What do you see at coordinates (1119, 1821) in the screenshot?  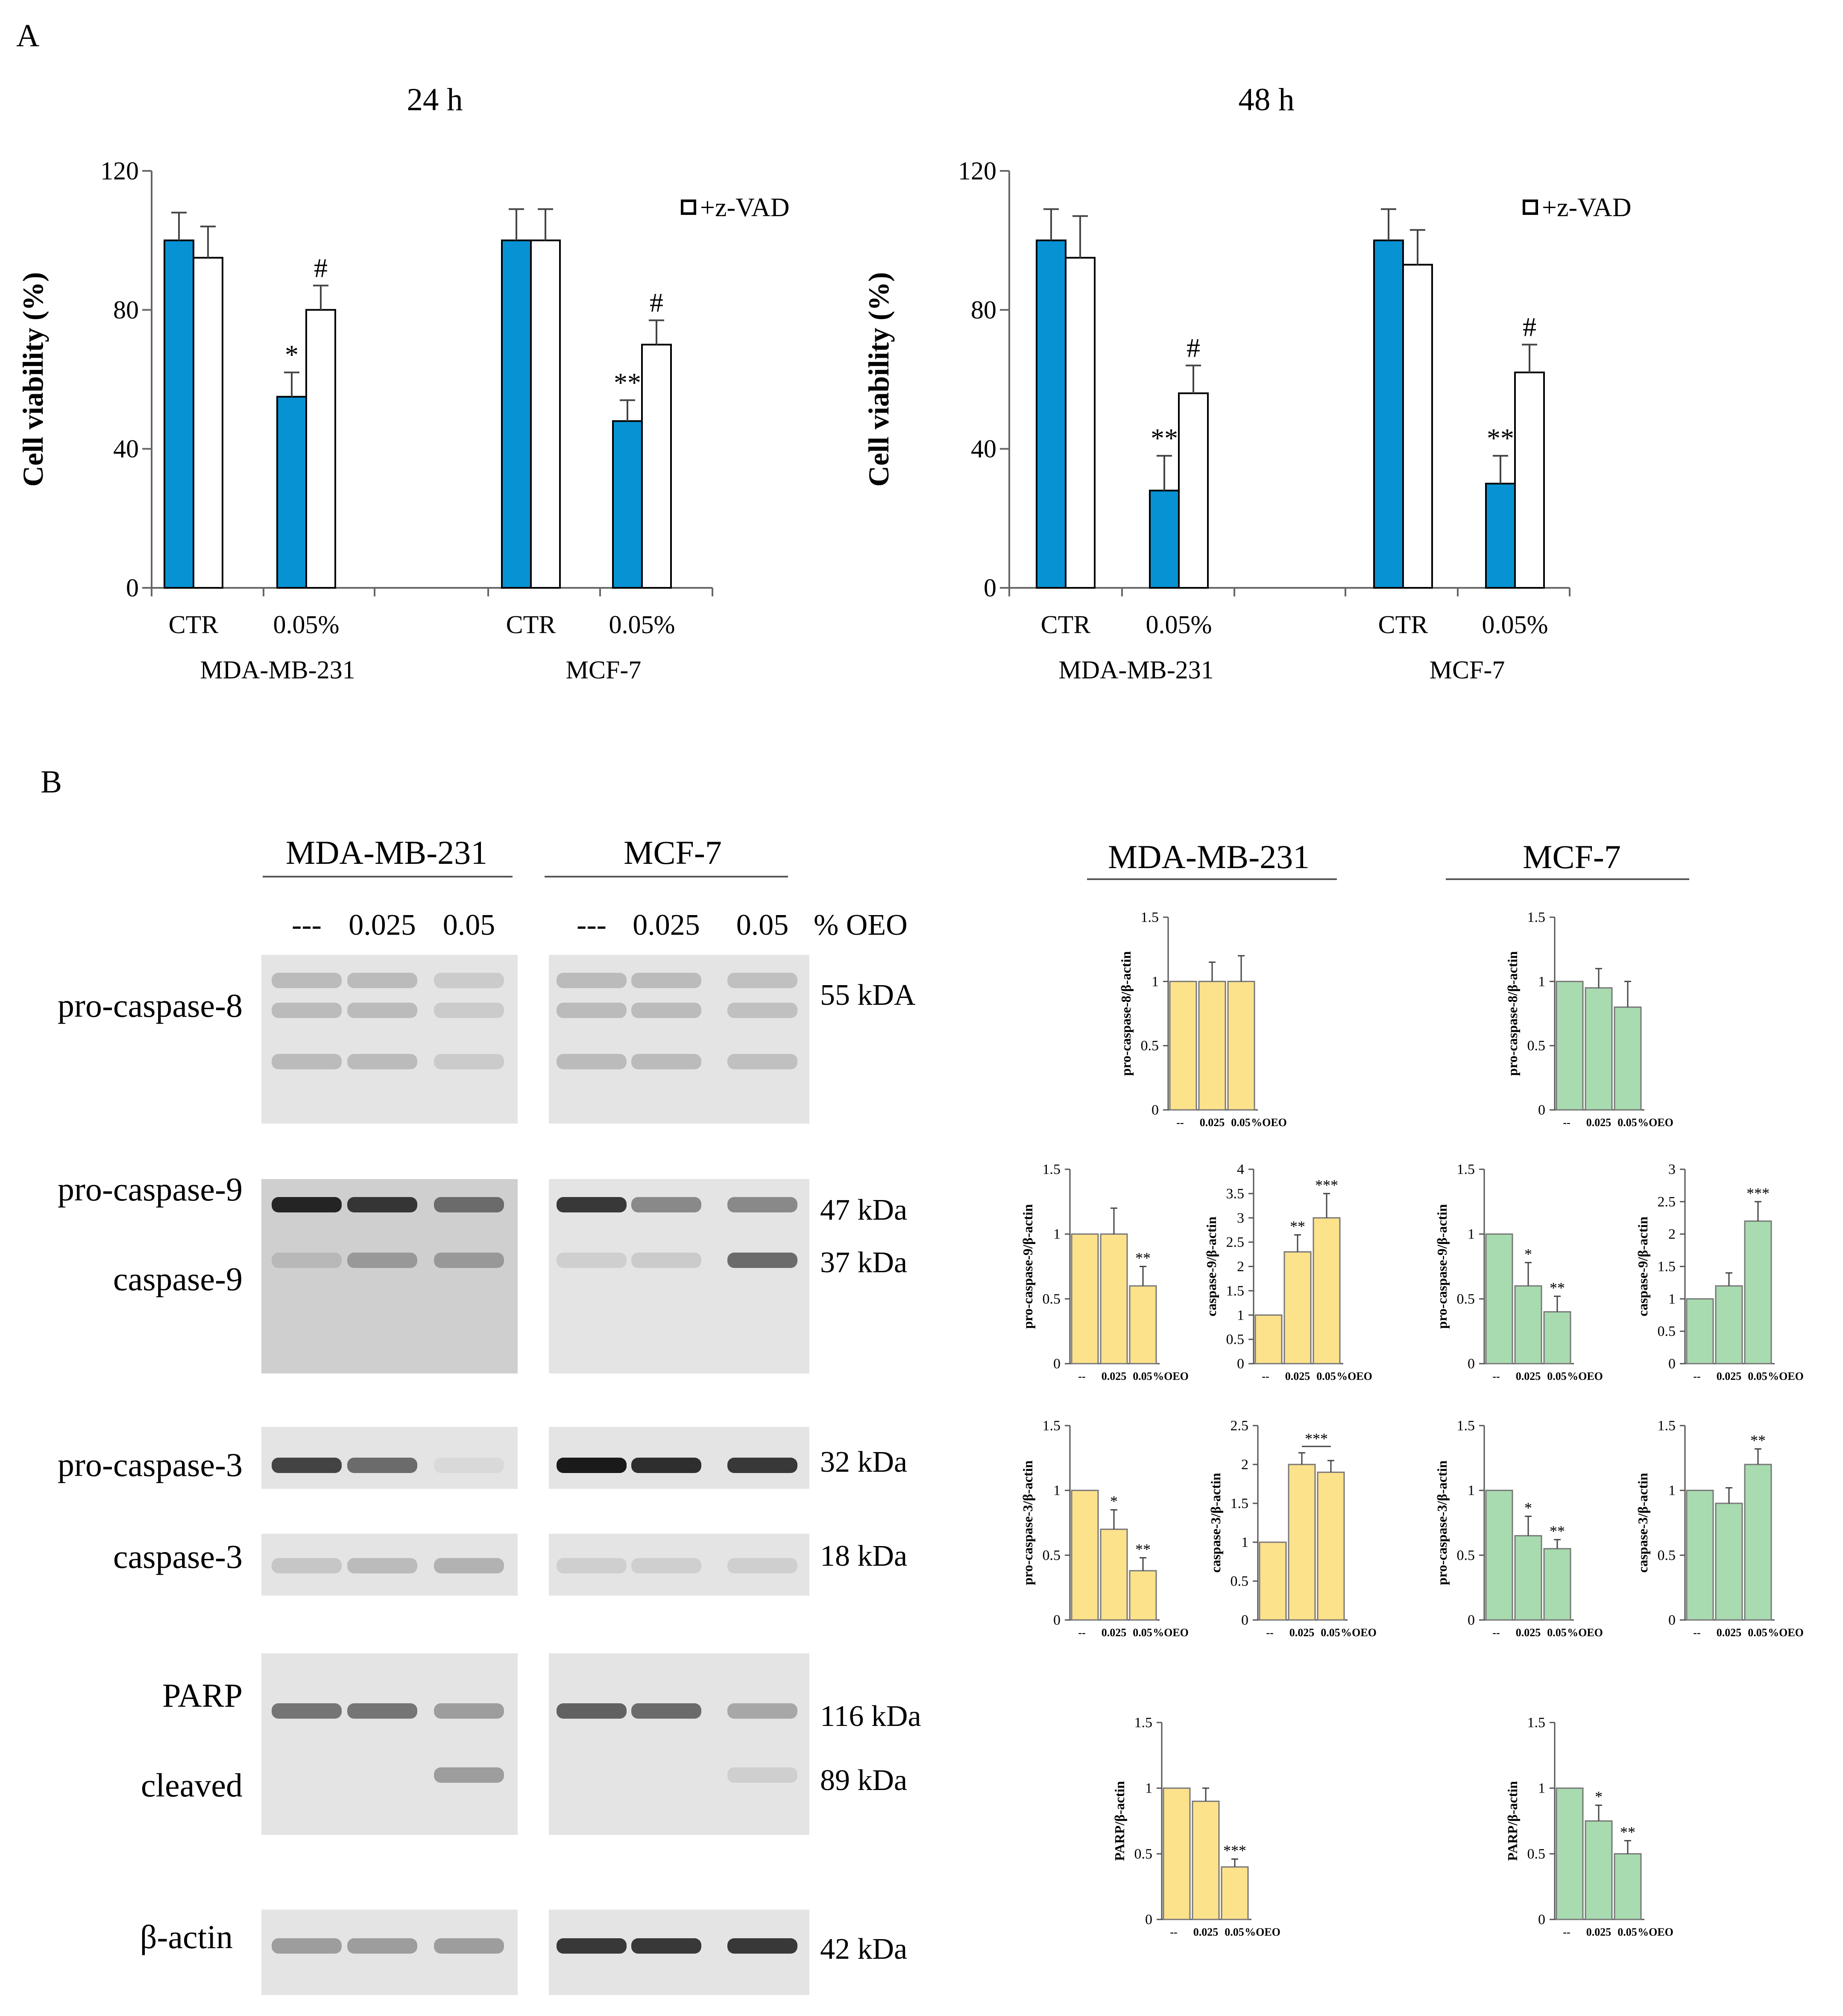 I see `y-axis-label: PARP/β-actin` at bounding box center [1119, 1821].